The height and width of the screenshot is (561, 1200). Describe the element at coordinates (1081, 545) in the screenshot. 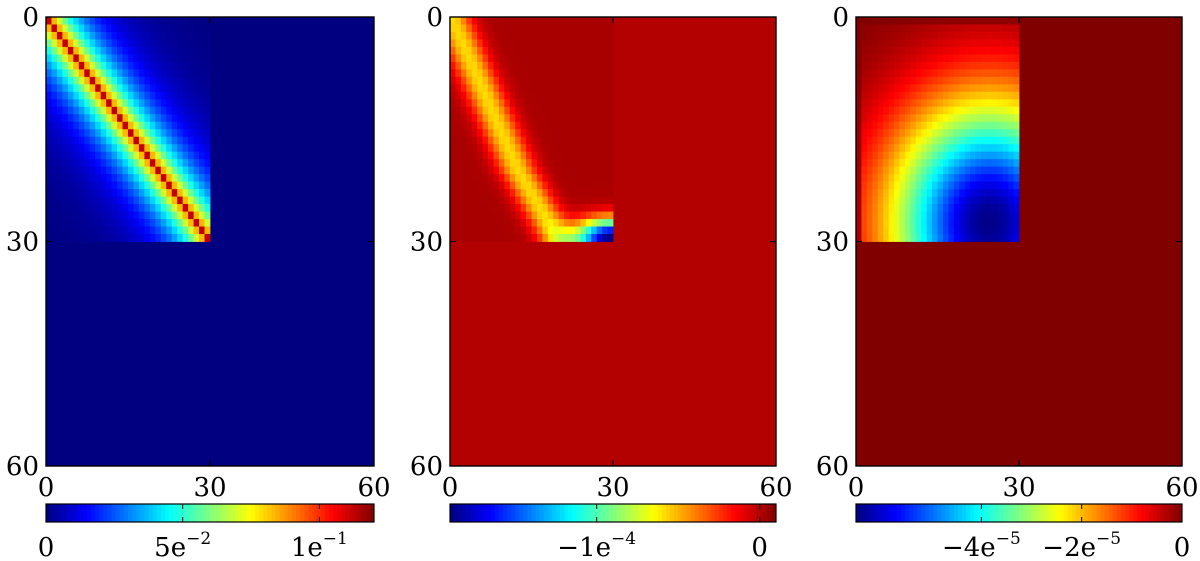

I see `colorbar-tick-label: −2e−5` at that location.